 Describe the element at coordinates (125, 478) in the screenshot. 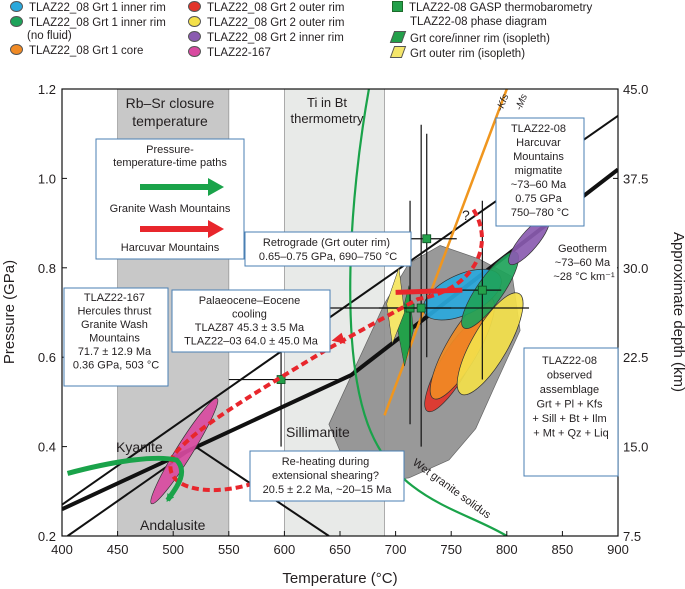

I see `granite-wash-pt-path` at that location.